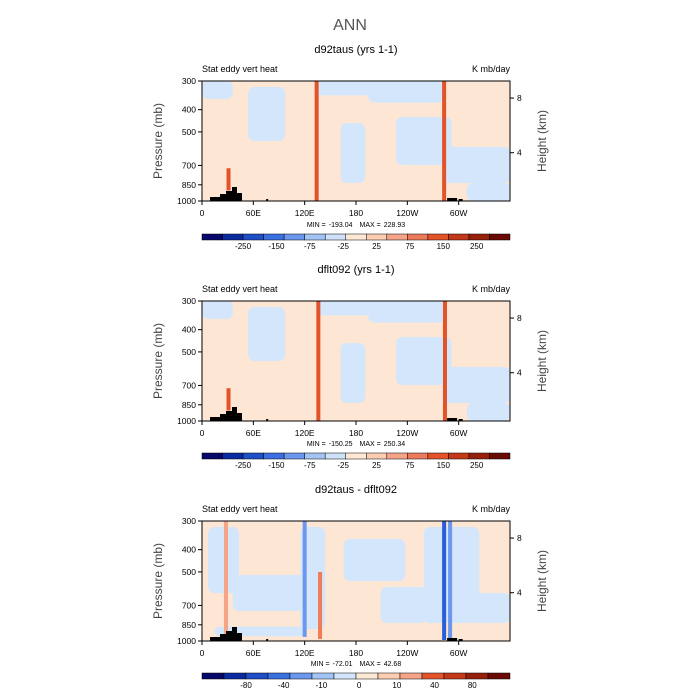 The height and width of the screenshot is (700, 700). Describe the element at coordinates (376, 465) in the screenshot. I see `colorbar-label: 25` at that location.